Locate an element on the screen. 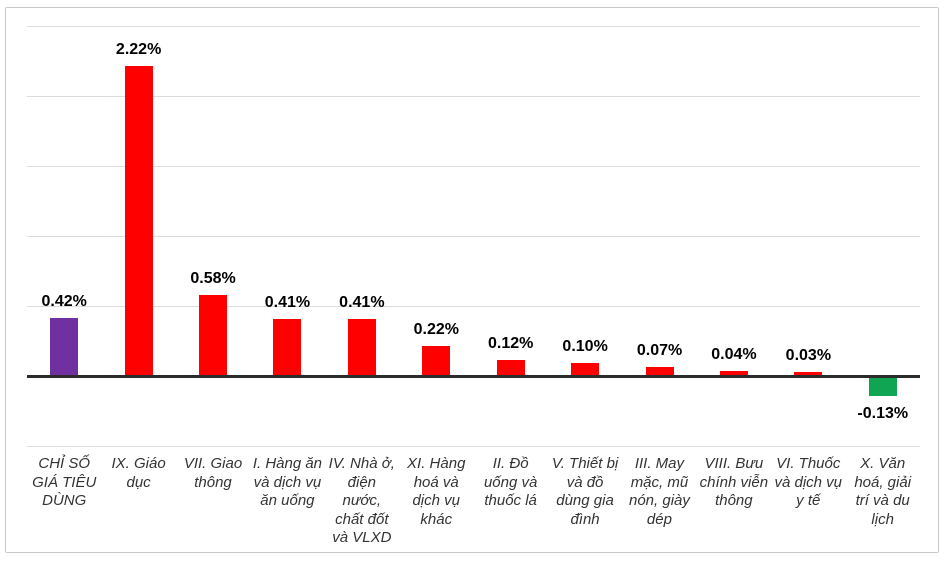  category-label: X. Văn hoá, giải trí và du lịch is located at coordinates (883, 491).